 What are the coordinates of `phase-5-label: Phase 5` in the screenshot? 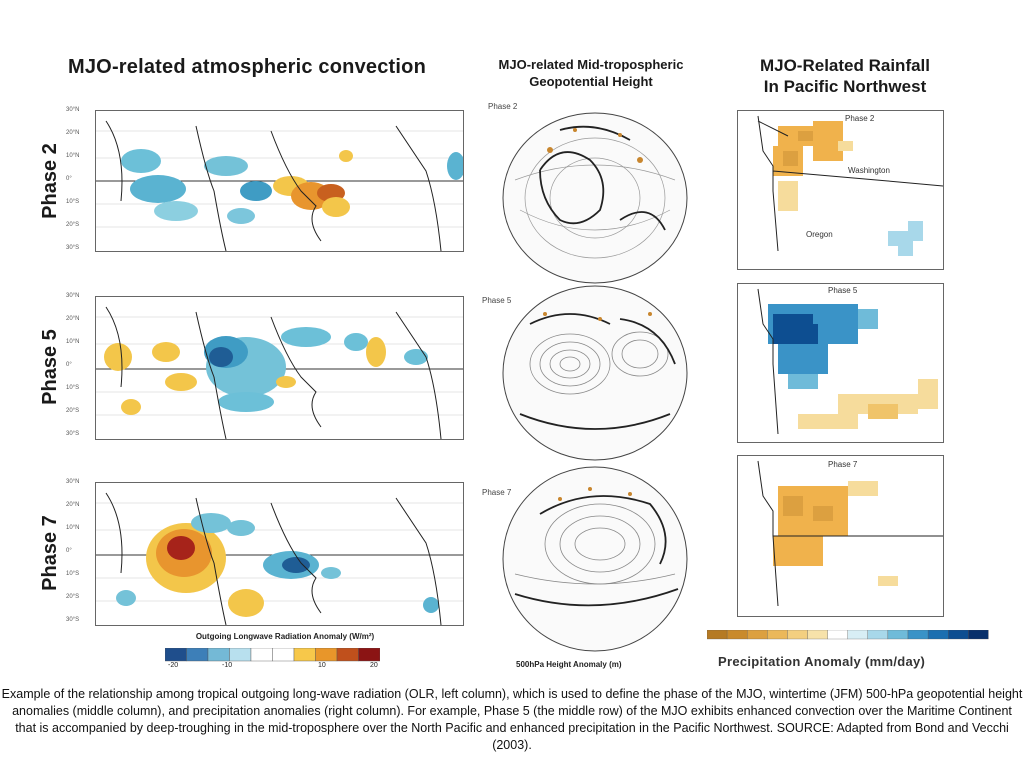 It's located at (50, 367).